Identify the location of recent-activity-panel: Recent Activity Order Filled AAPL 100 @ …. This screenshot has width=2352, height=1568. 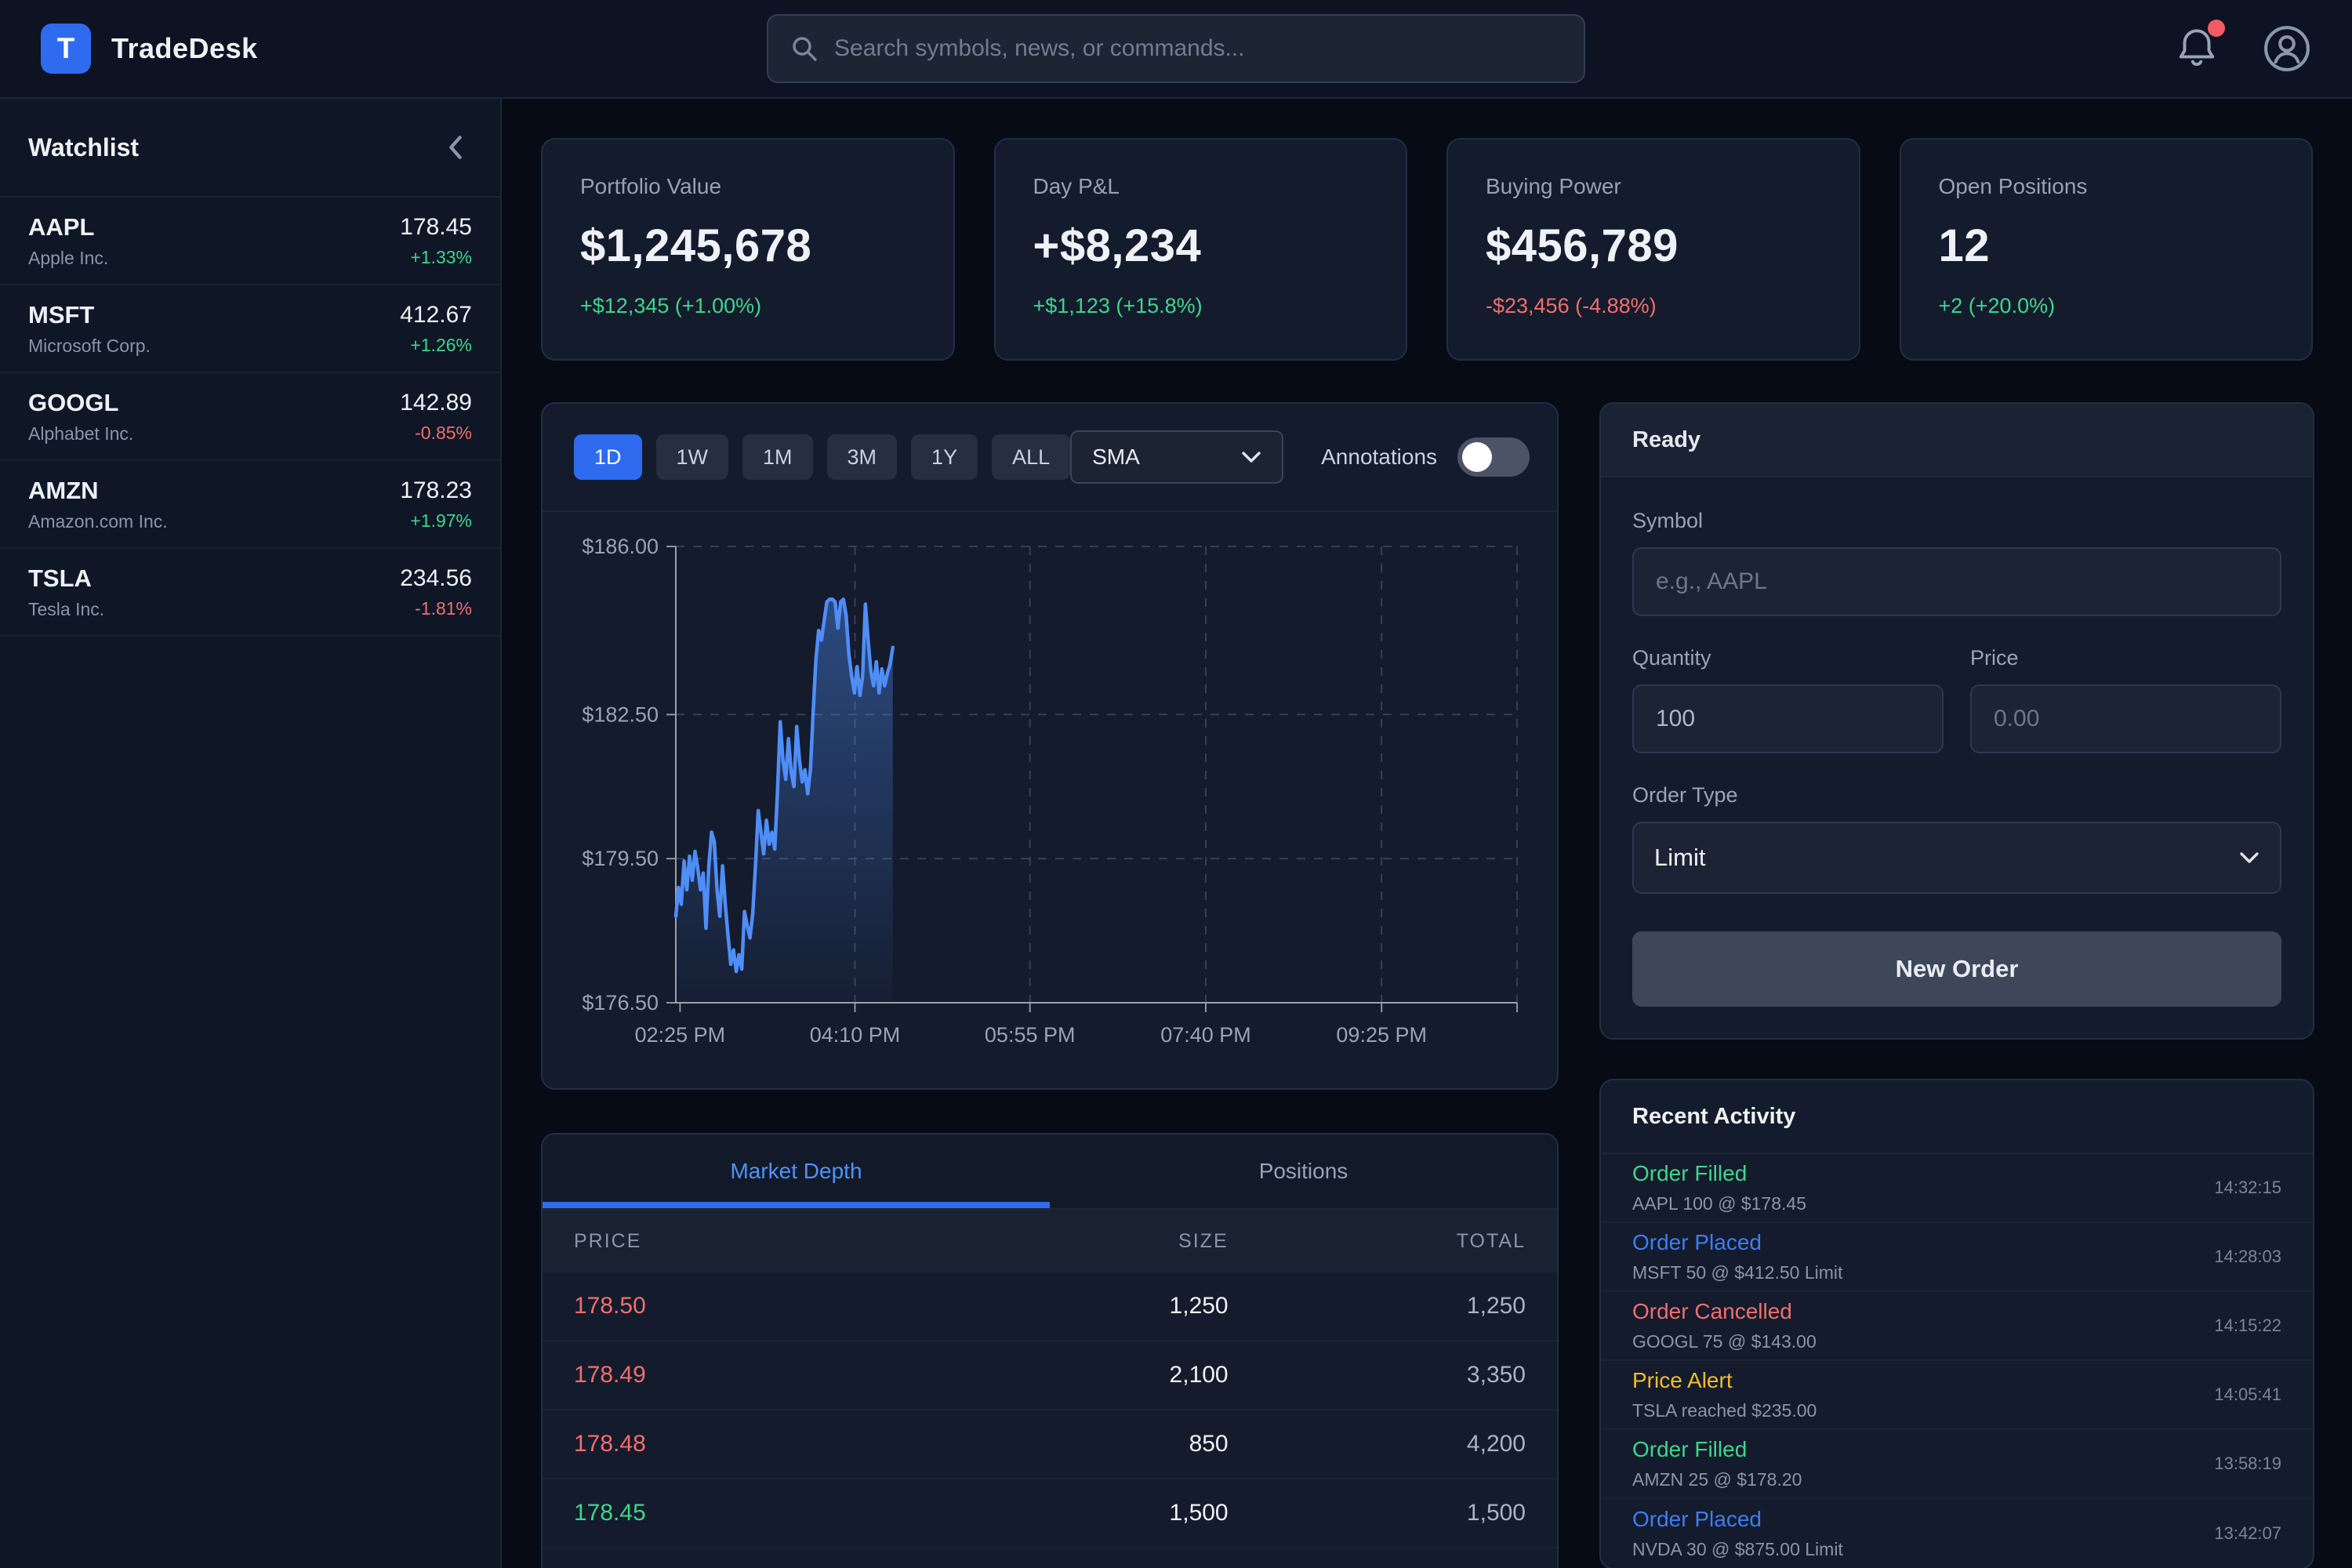
(1956, 1323).